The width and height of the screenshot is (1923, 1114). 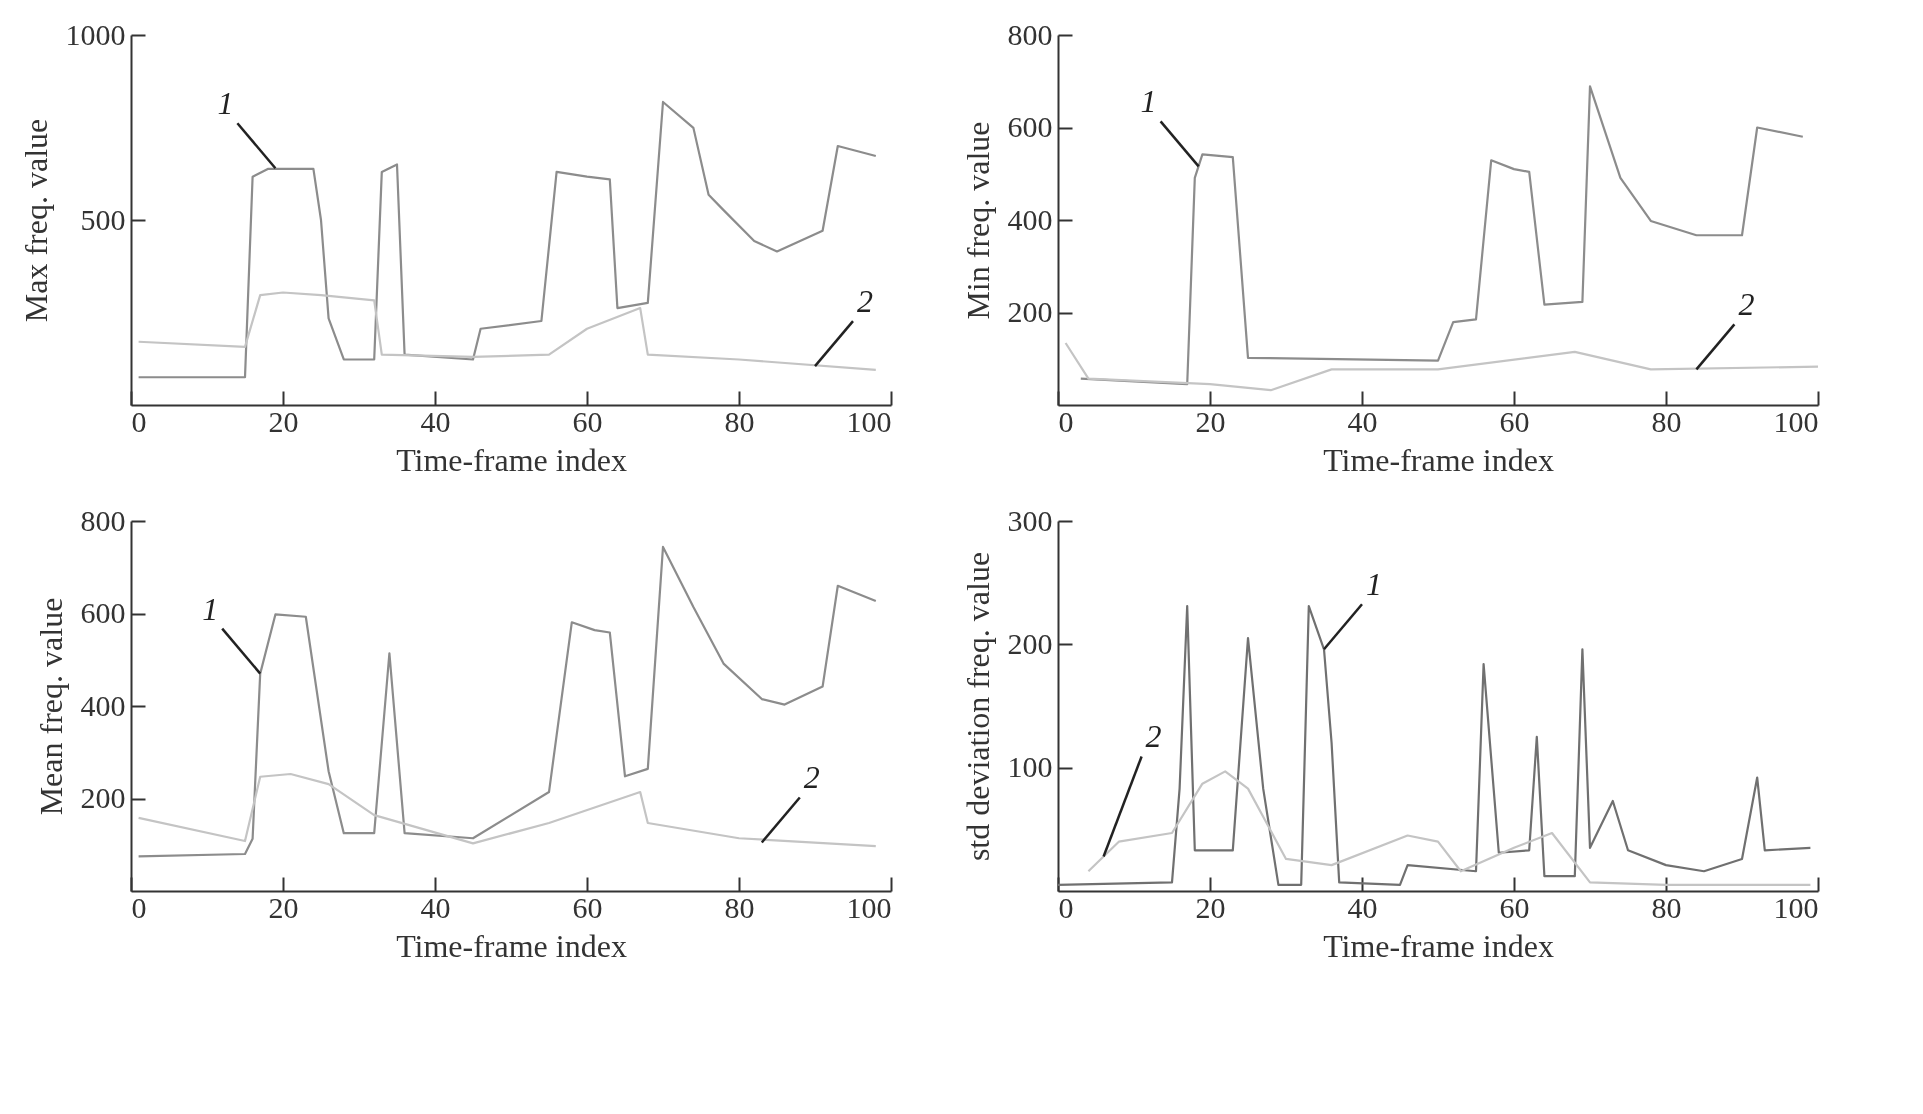 I want to click on y-tick-label: 100, so click(x=1030, y=767).